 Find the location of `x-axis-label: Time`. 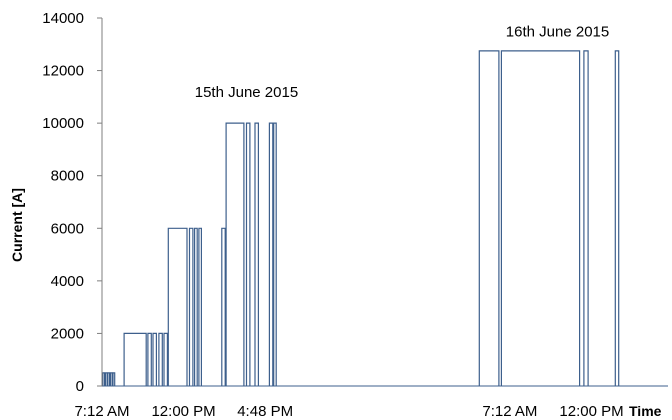

x-axis-label: Time is located at coordinates (645, 411).